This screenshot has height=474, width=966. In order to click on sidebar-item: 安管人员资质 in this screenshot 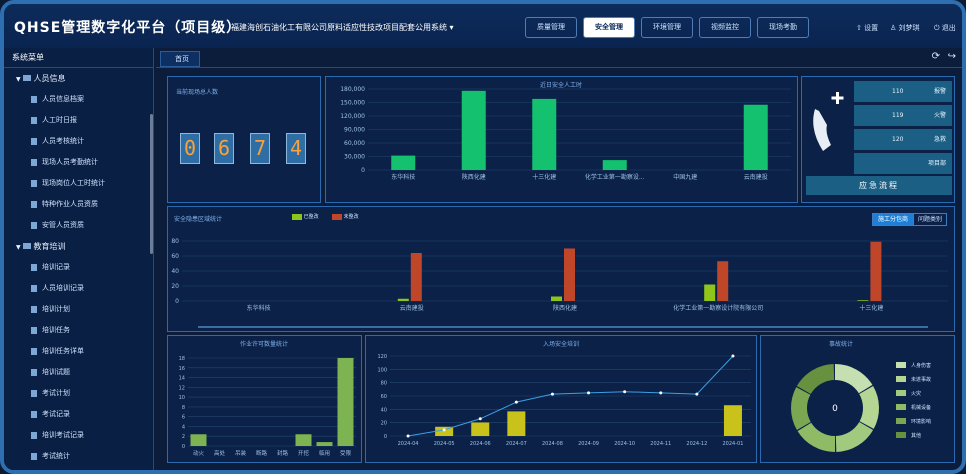, I will do `click(78, 225)`.